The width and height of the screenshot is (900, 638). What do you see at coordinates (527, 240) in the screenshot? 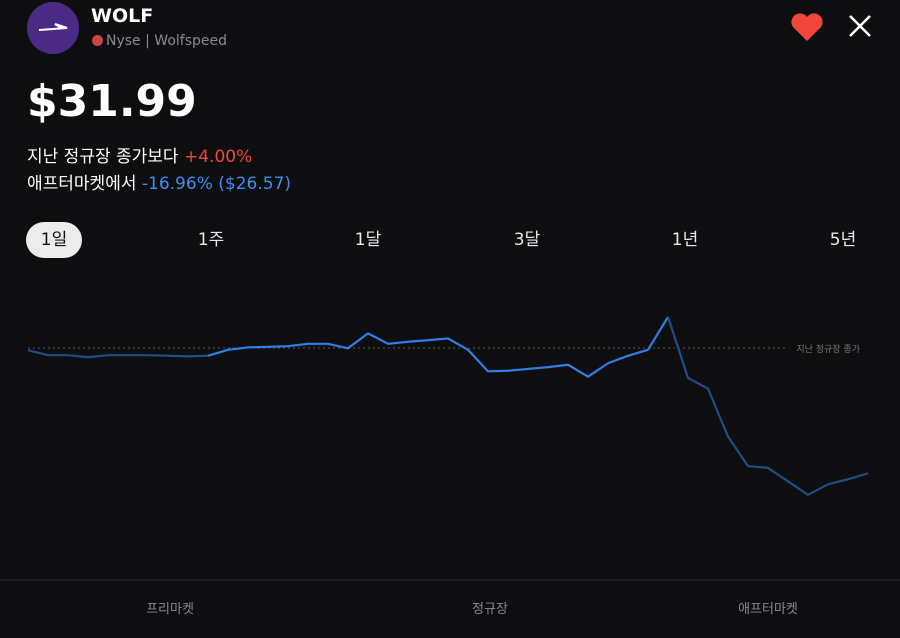
I see `range-tab: 3달` at bounding box center [527, 240].